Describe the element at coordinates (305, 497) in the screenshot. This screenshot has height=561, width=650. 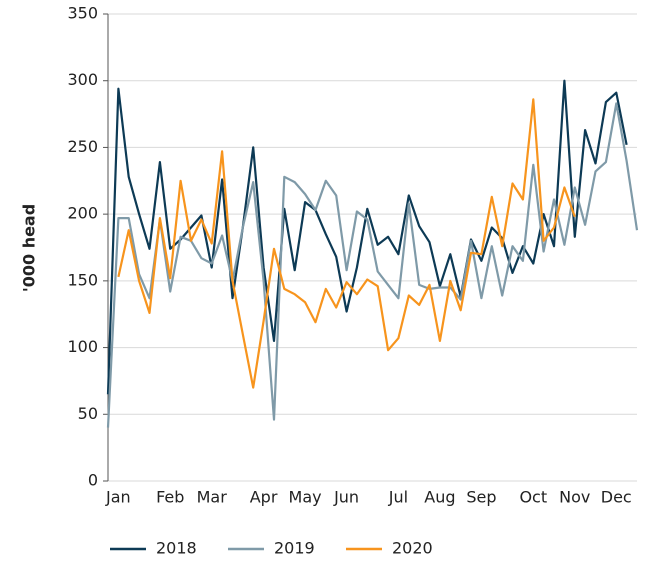
I see `x-tick-label: May` at that location.